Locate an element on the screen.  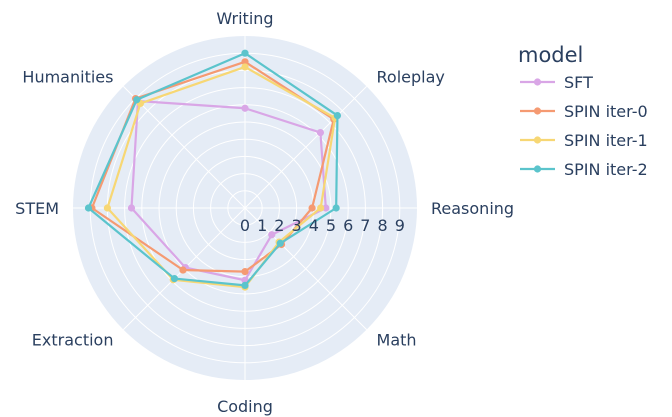
legend-item-sft: SFT is located at coordinates (556, 82).